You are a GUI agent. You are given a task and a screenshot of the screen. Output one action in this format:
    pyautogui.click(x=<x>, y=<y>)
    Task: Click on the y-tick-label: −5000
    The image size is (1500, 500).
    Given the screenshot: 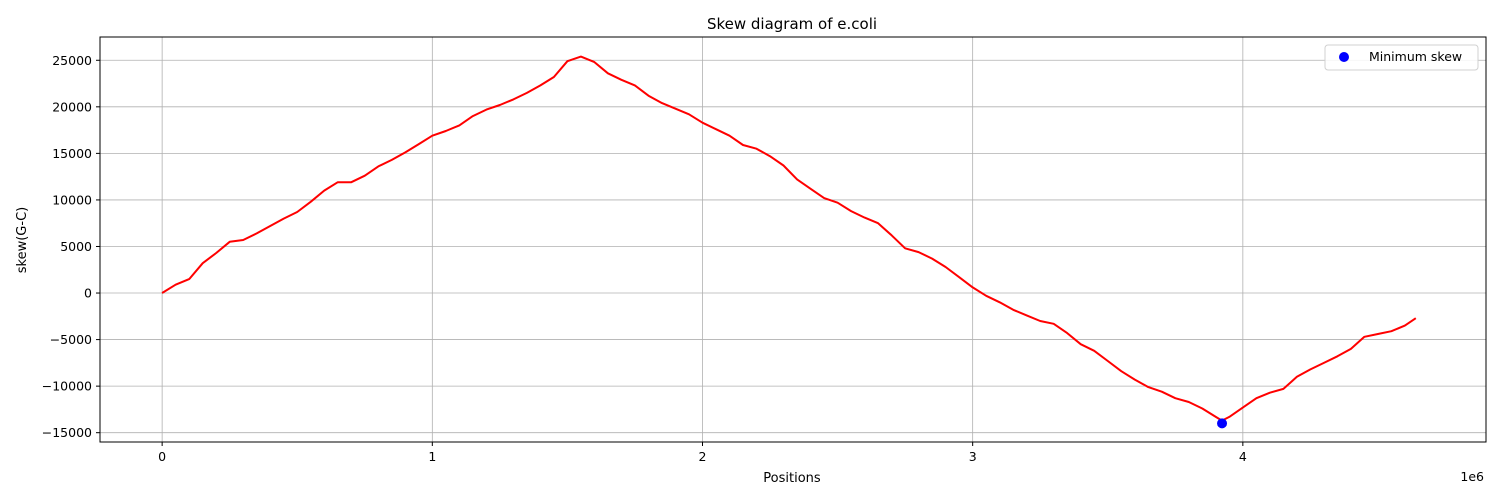 What is the action you would take?
    pyautogui.click(x=71, y=339)
    